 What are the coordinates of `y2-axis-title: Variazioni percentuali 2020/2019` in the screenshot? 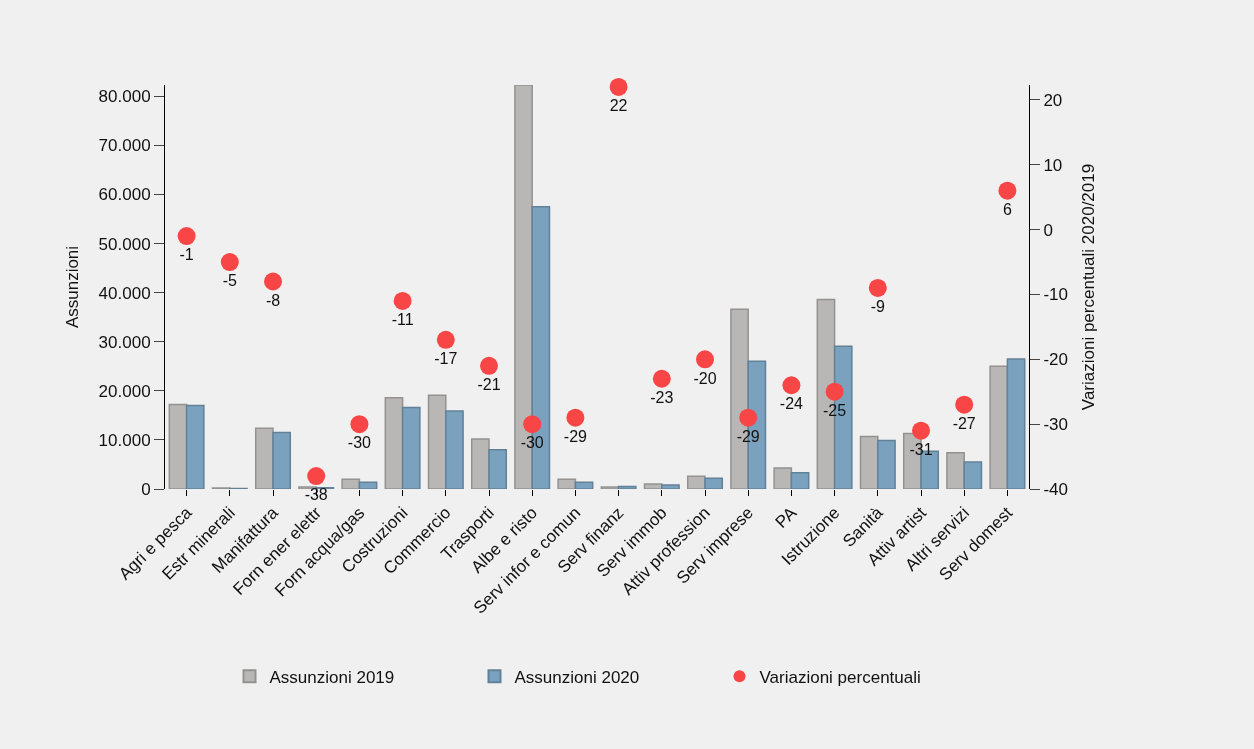 It's located at (1089, 287).